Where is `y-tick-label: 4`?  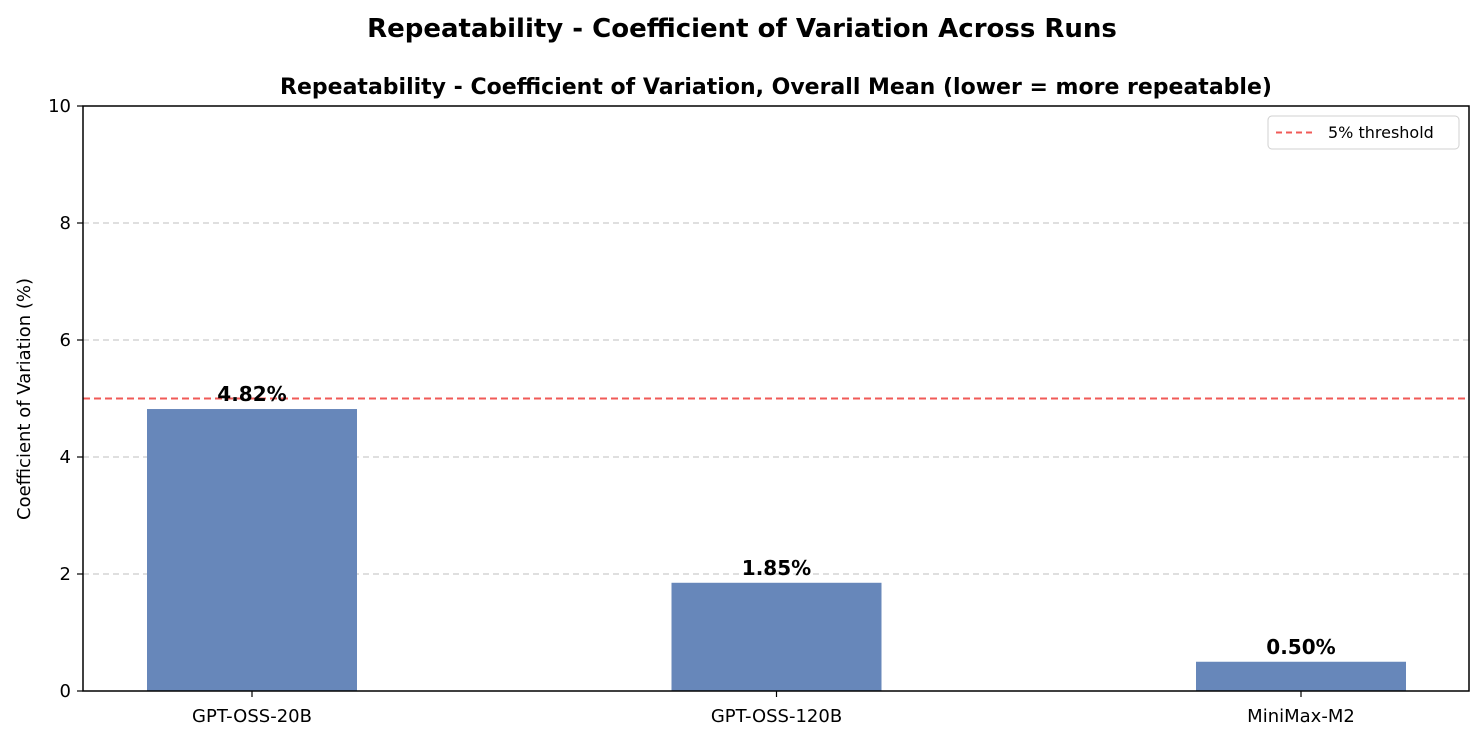
y-tick-label: 4 is located at coordinates (65, 457).